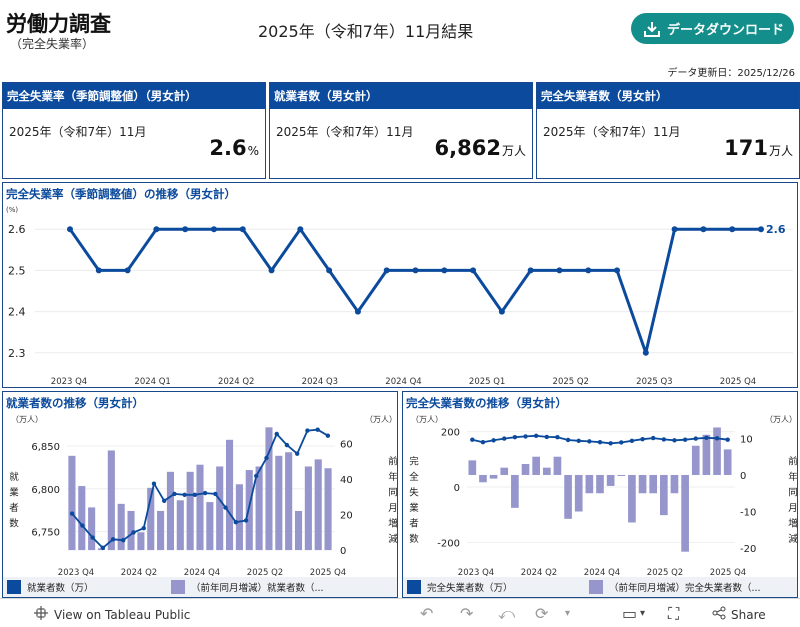  What do you see at coordinates (52, 44) in the screenshot?
I see `app-subtitle: （完全失業率）` at bounding box center [52, 44].